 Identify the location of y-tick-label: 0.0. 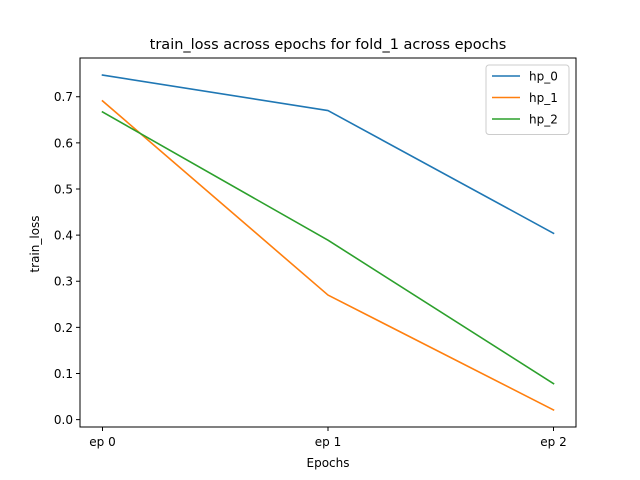
(63, 420).